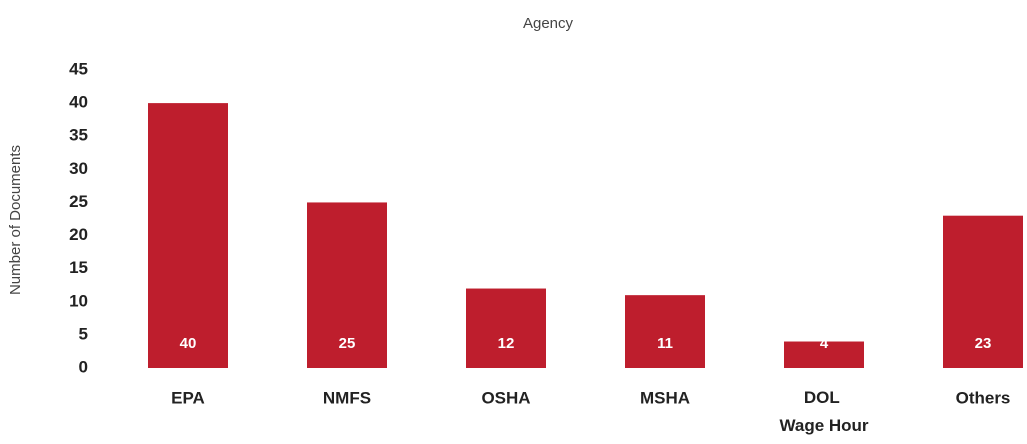 The height and width of the screenshot is (444, 1027). I want to click on data-label: 23, so click(983, 343).